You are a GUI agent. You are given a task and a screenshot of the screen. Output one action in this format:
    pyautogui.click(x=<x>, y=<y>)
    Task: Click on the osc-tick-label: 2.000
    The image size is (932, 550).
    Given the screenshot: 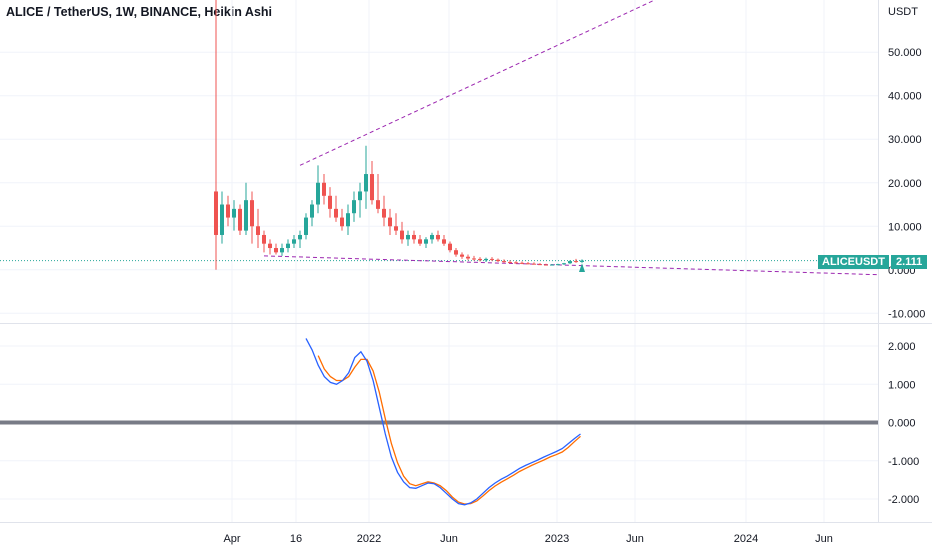 What is the action you would take?
    pyautogui.click(x=902, y=347)
    